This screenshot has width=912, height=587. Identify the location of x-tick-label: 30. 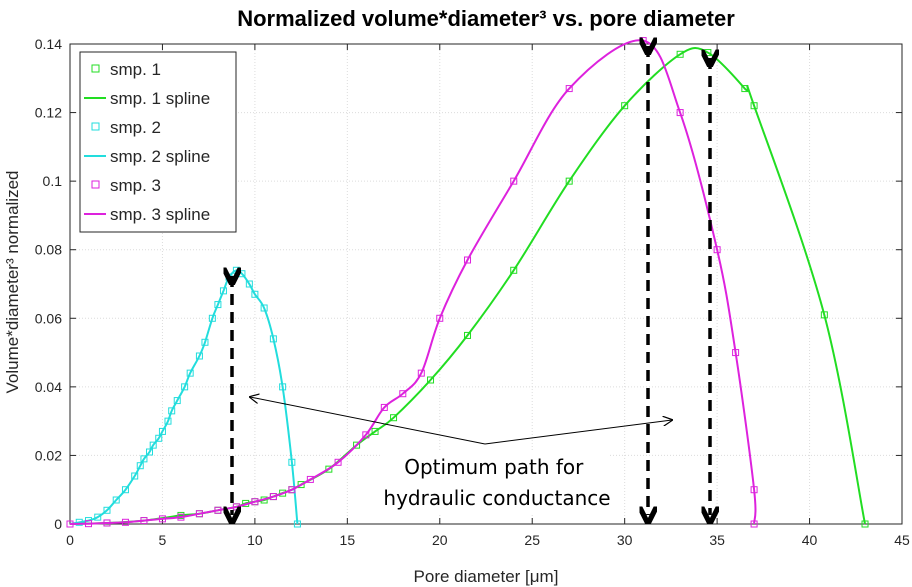
(625, 540).